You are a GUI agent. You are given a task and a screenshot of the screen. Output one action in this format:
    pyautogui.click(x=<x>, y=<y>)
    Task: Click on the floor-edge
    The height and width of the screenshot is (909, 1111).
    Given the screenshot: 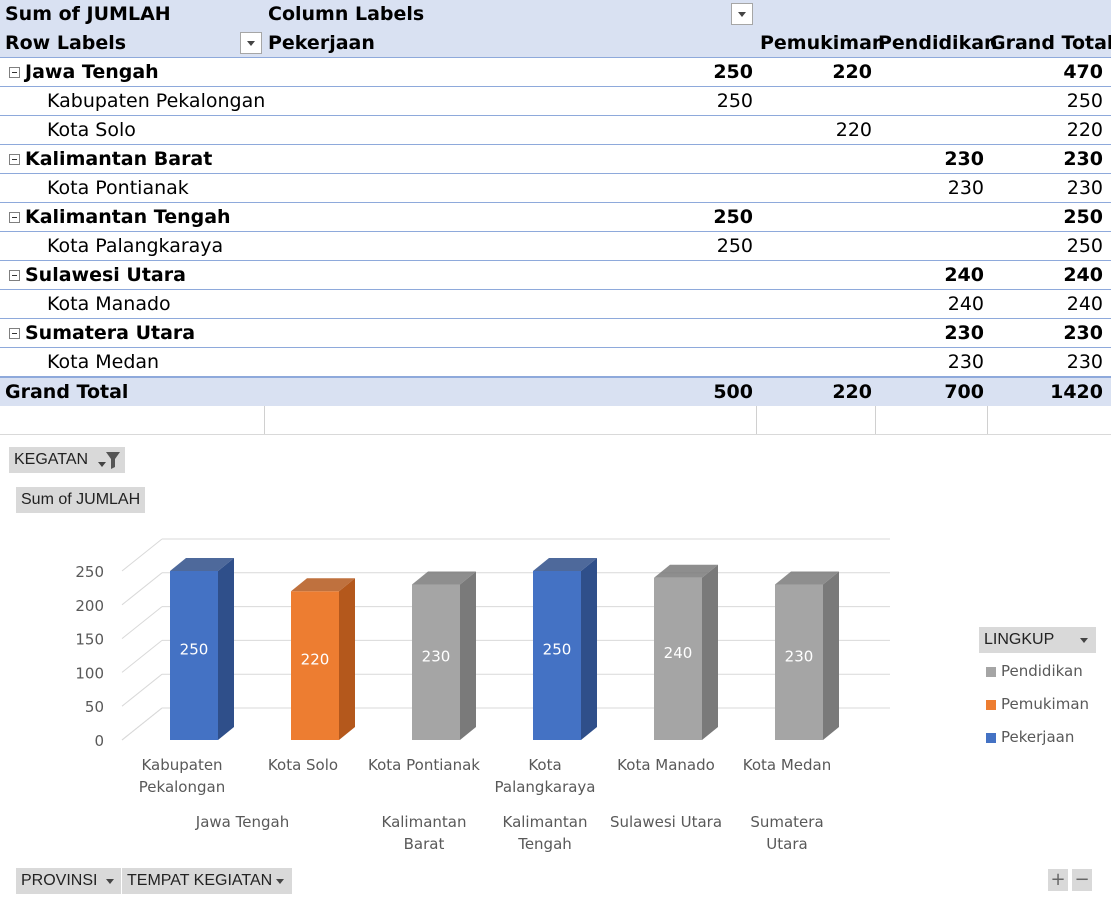 What is the action you would take?
    pyautogui.click(x=142, y=724)
    